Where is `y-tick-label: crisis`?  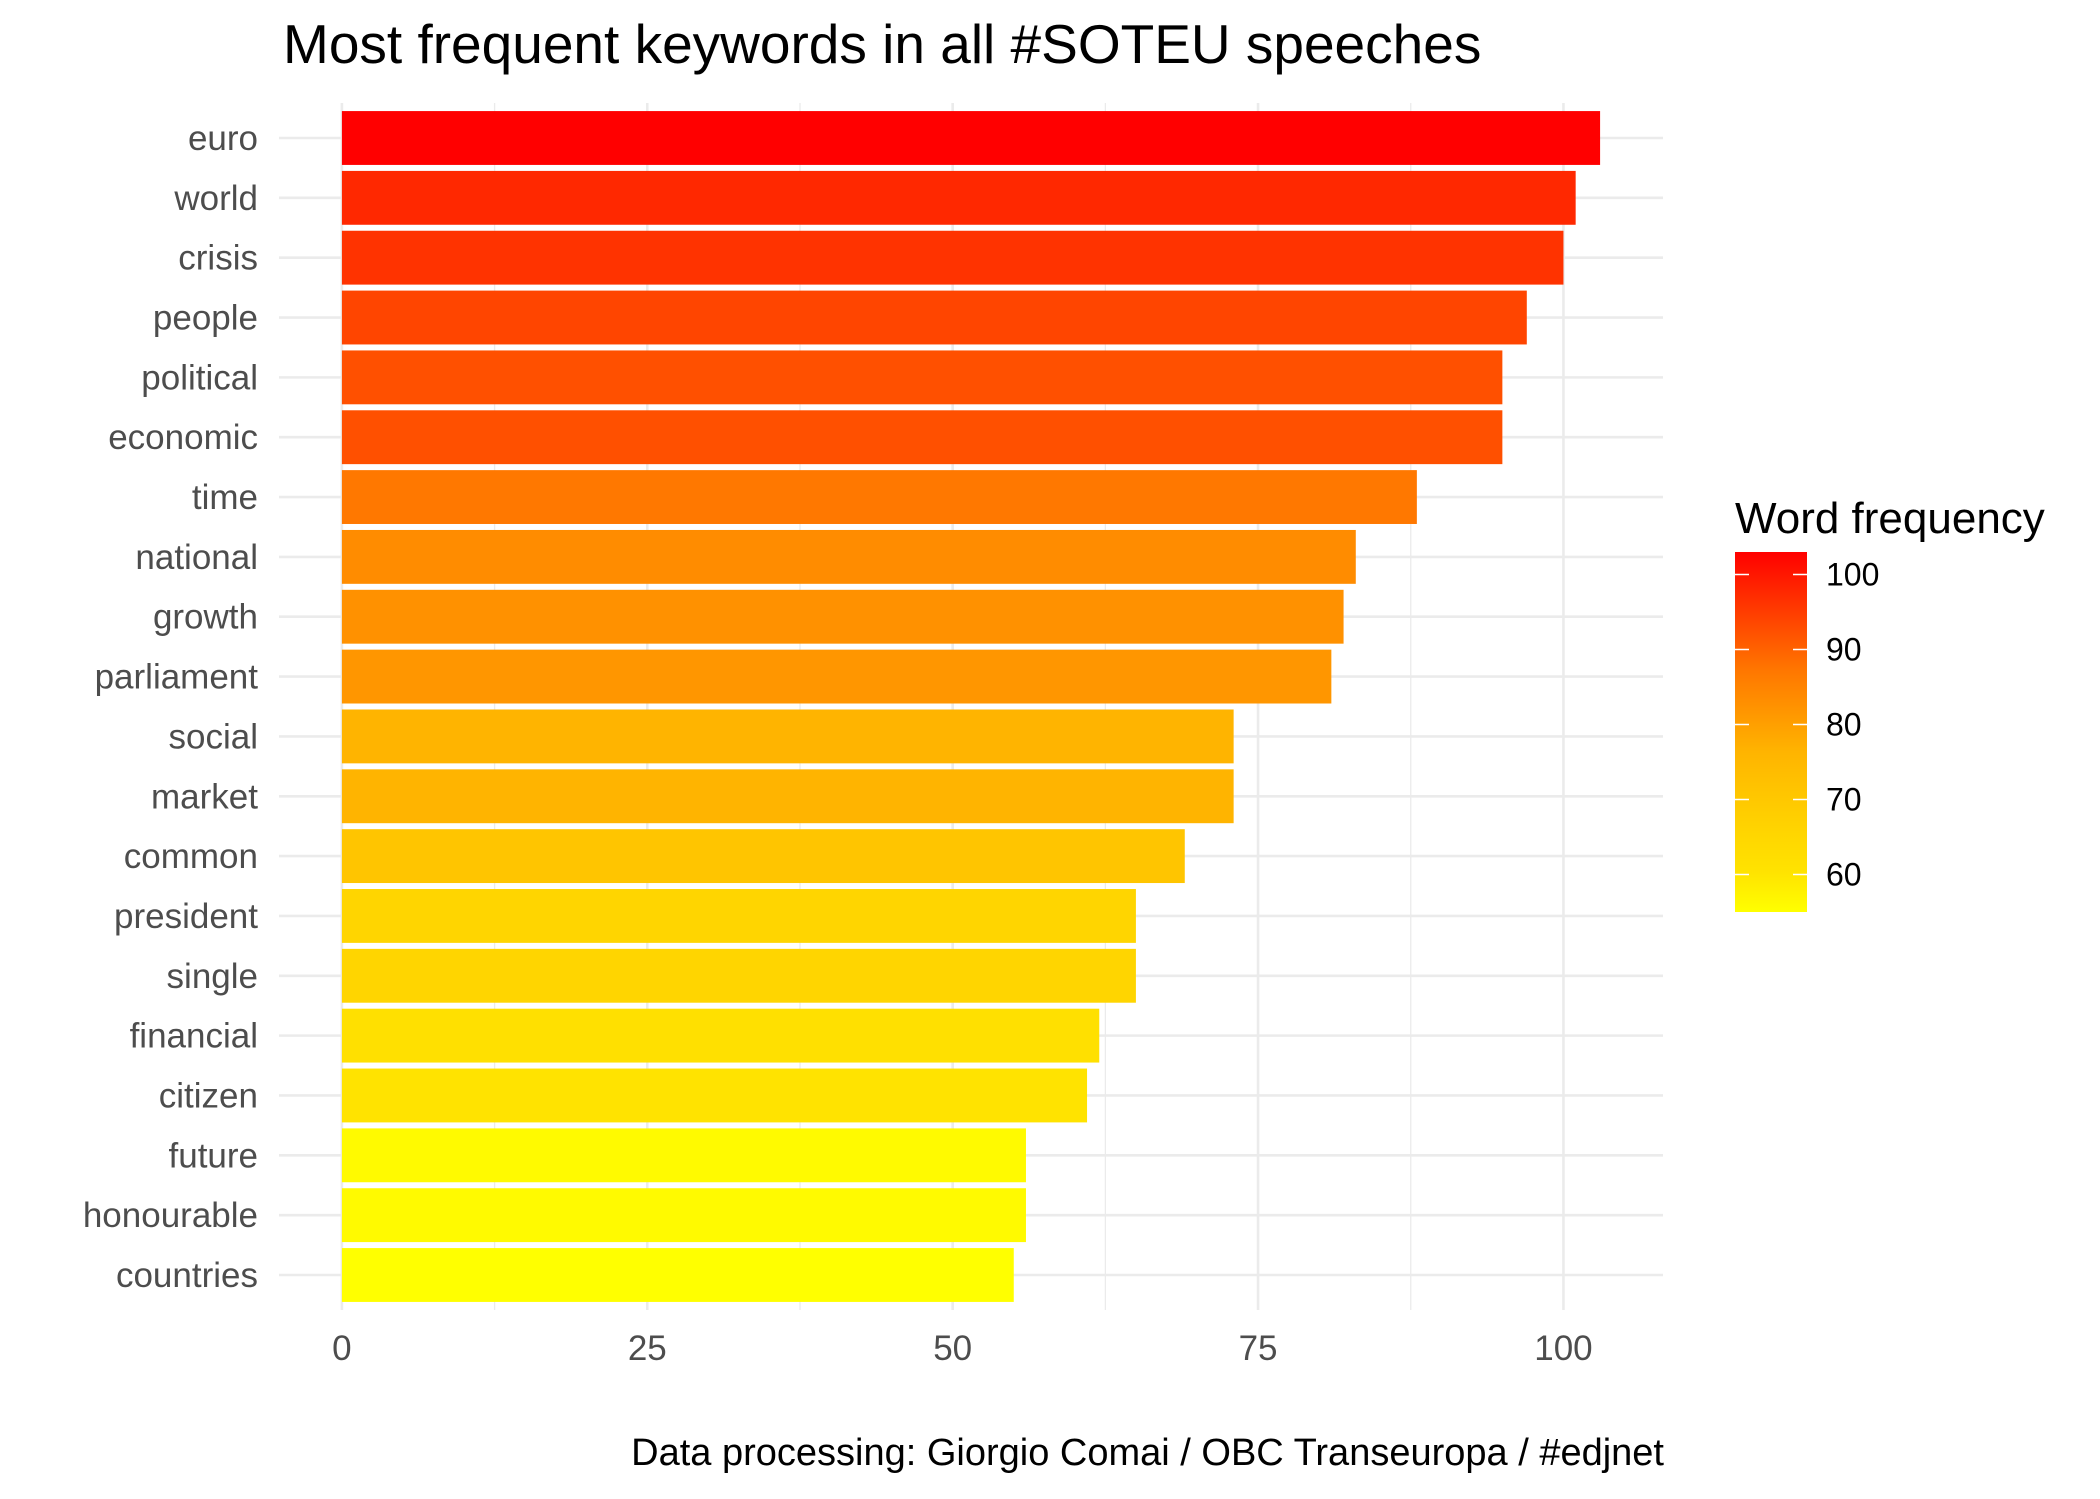 y-tick-label: crisis is located at coordinates (218, 258).